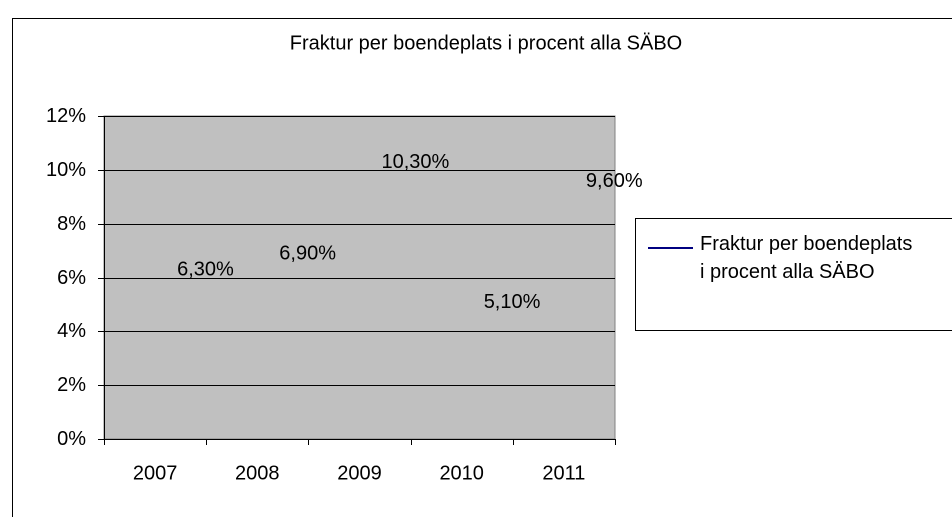 The image size is (952, 517). What do you see at coordinates (512, 302) in the screenshot?
I see `data-label: 5,10%` at bounding box center [512, 302].